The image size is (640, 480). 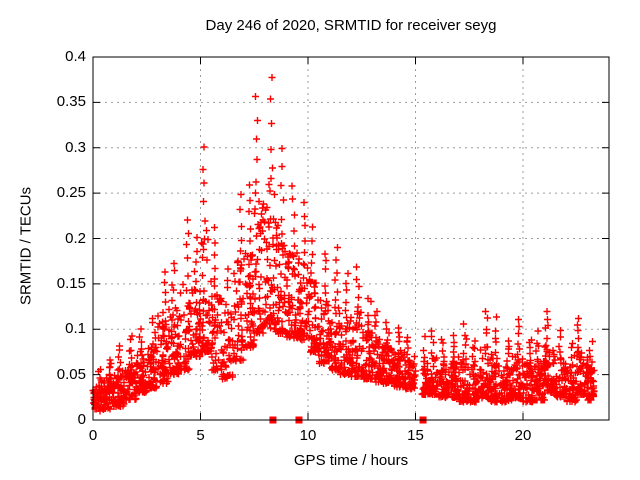 I want to click on y-tick-label: 0.05, so click(x=71, y=374).